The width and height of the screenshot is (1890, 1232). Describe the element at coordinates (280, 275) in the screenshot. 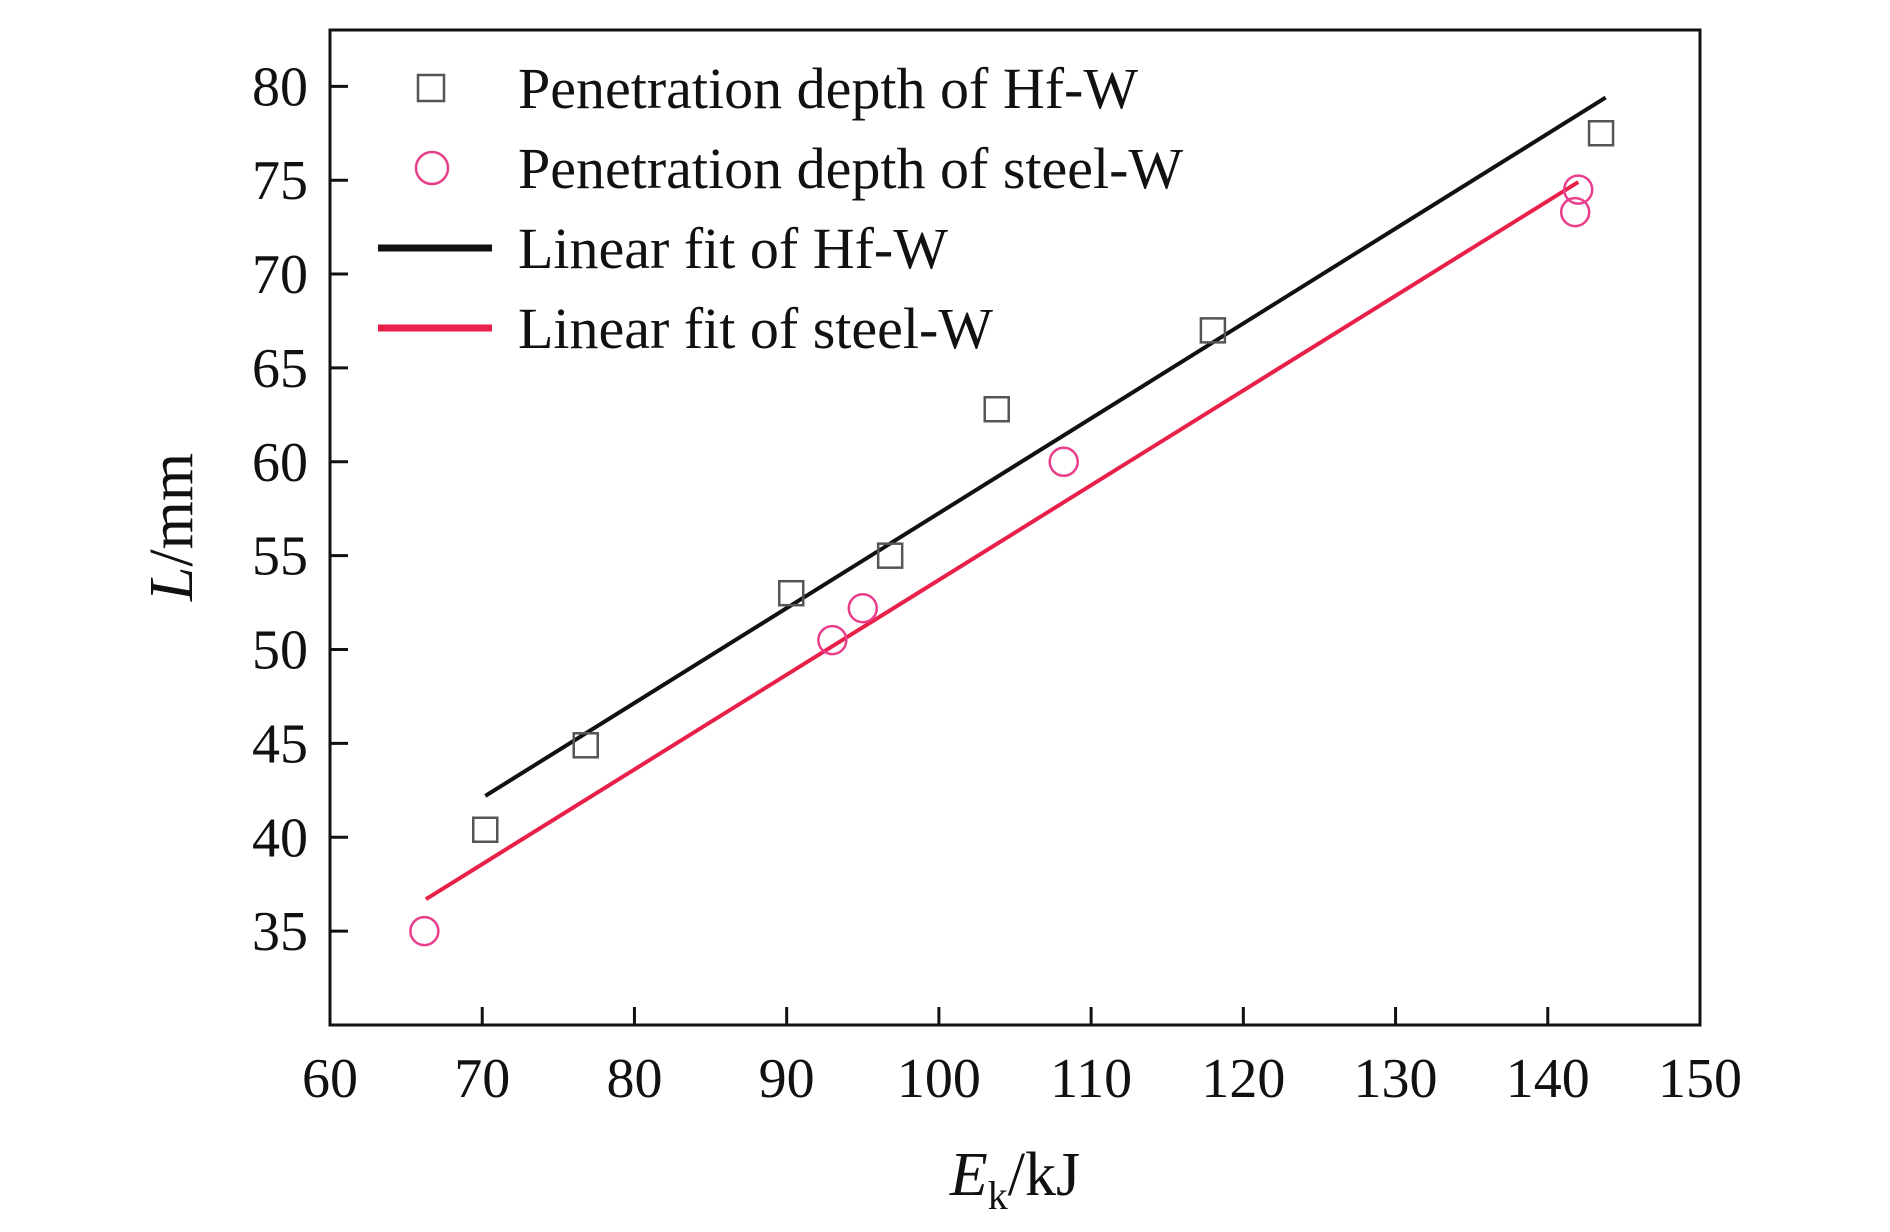

I see `y-tick-label: 70` at that location.